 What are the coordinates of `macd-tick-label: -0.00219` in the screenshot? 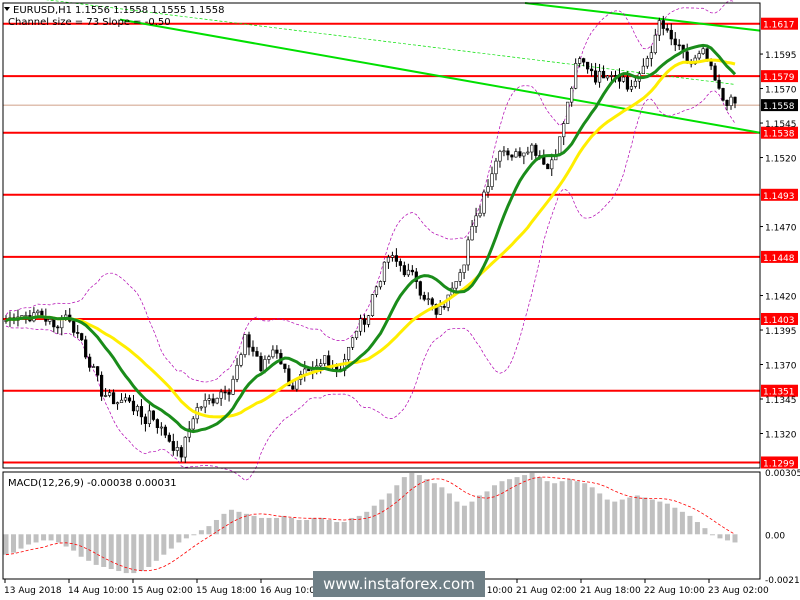 It's located at (782, 581).